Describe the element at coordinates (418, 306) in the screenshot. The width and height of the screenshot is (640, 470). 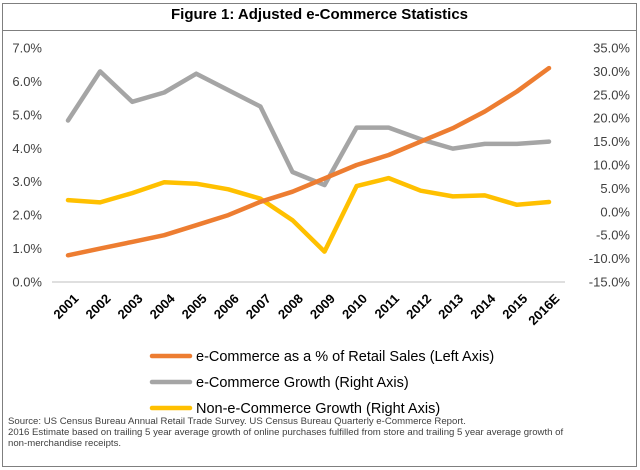
I see `x-axis-tick-label: 2012` at that location.